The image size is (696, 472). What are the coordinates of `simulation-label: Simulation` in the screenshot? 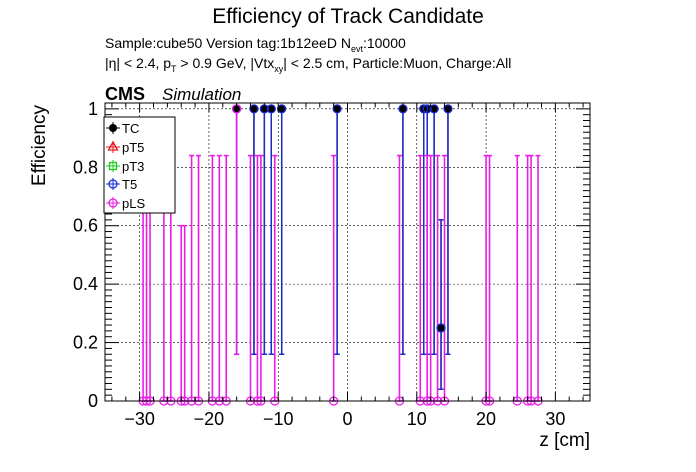 It's located at (201, 94).